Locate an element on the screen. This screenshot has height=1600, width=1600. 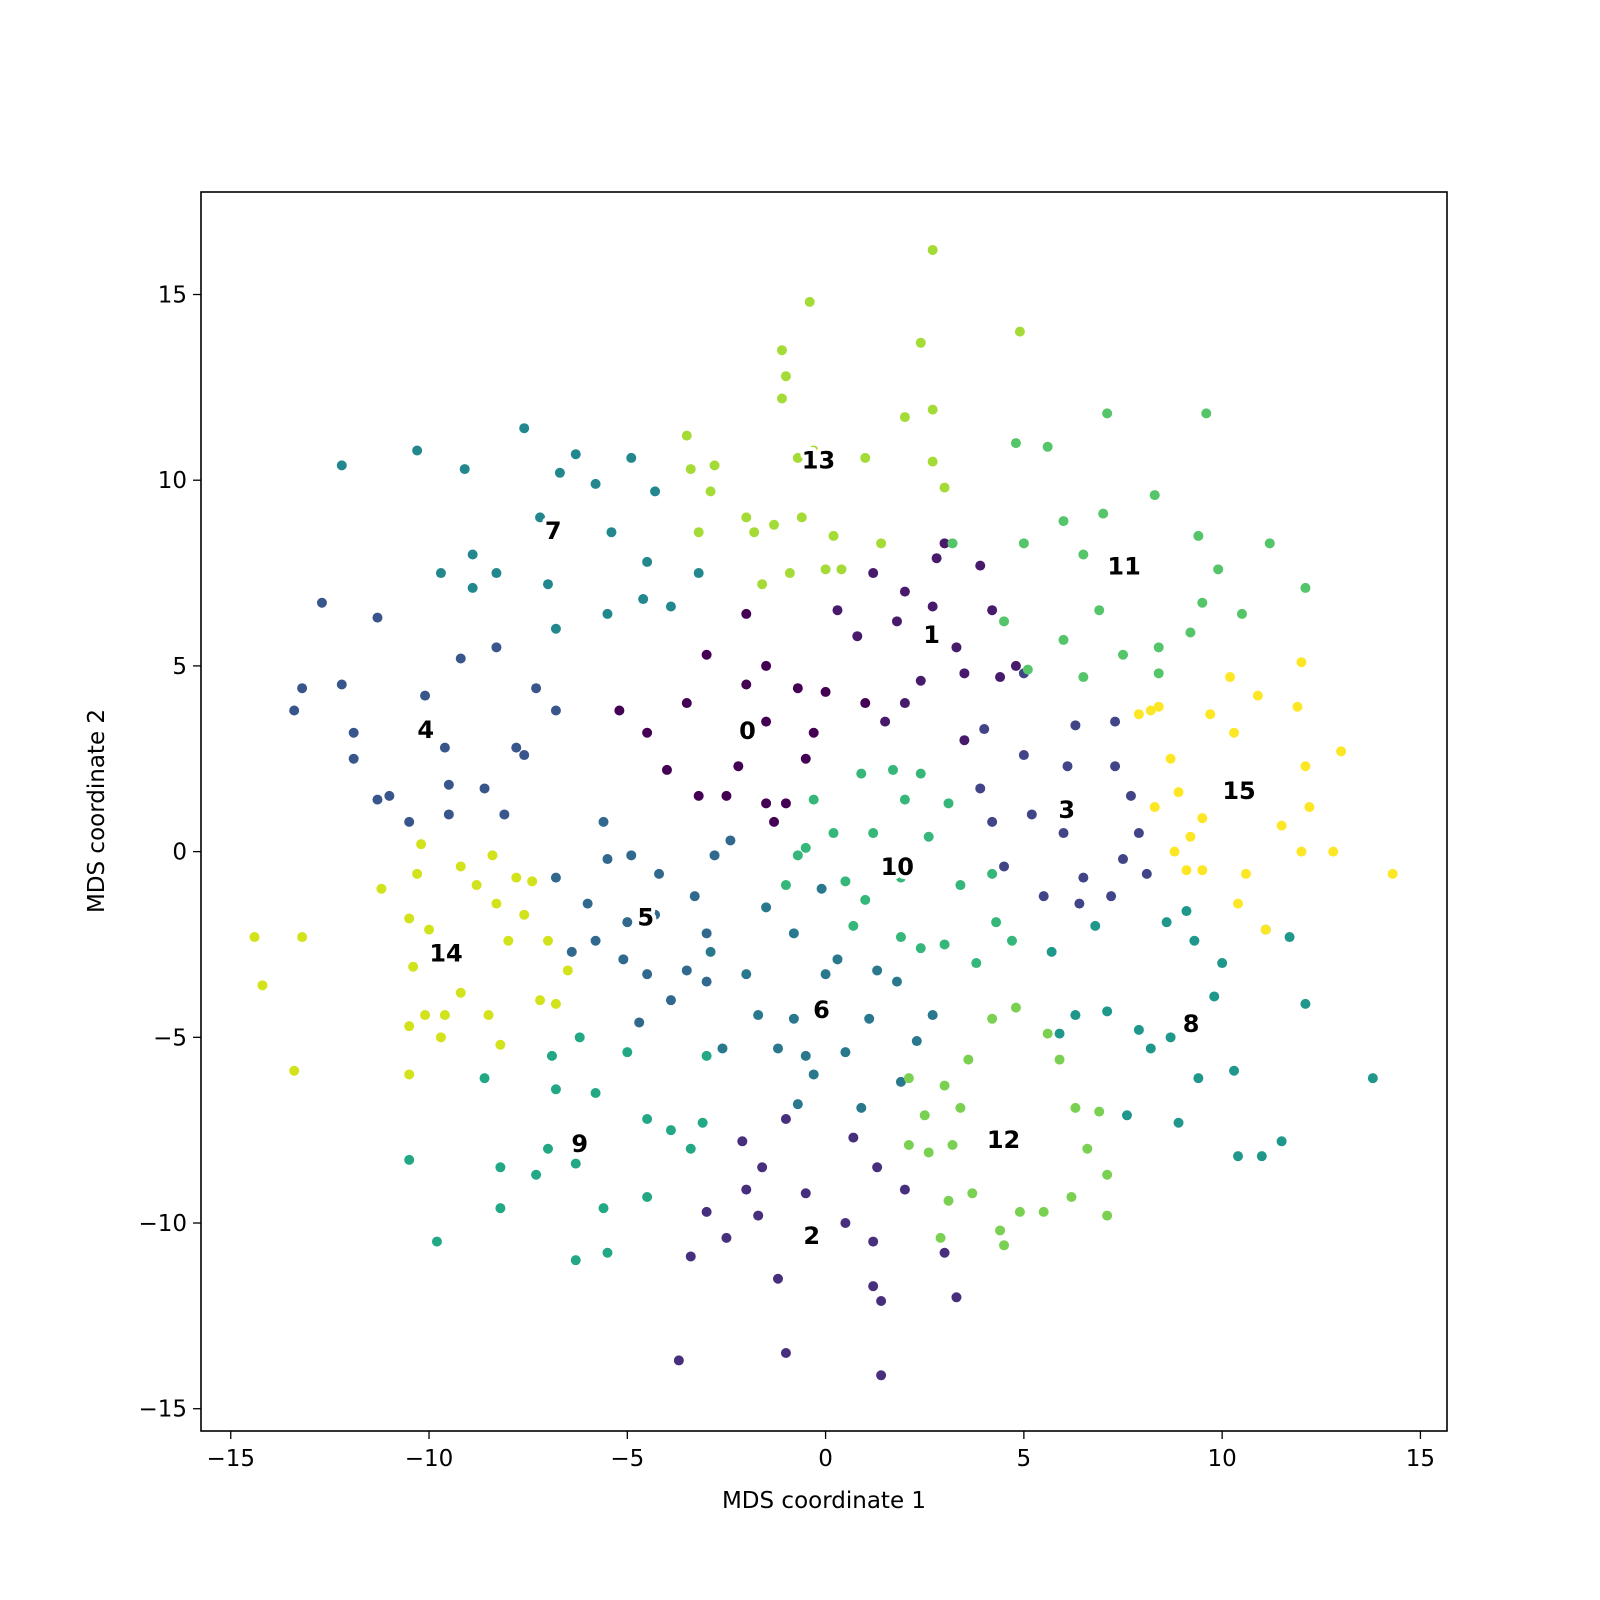
cluster-label: 1 is located at coordinates (931, 635).